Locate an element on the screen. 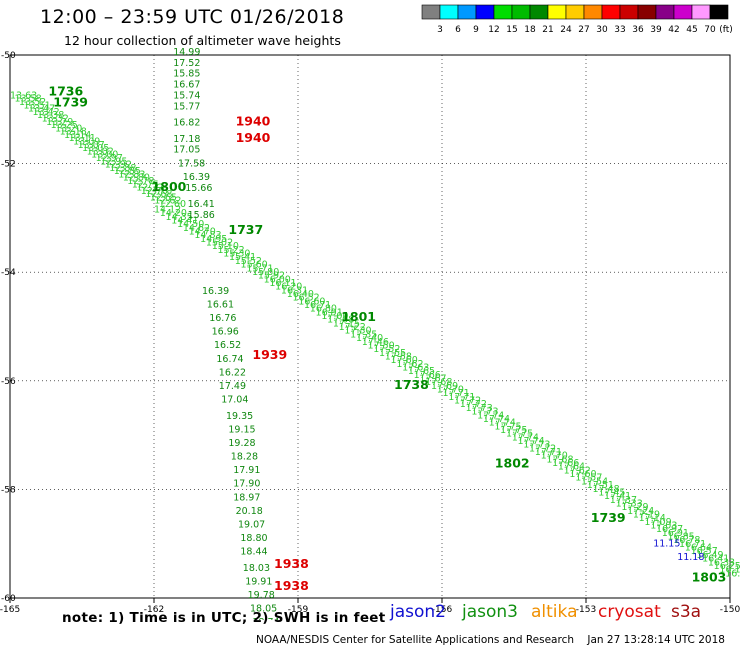  y-tick-label: -60 is located at coordinates (8, 599).